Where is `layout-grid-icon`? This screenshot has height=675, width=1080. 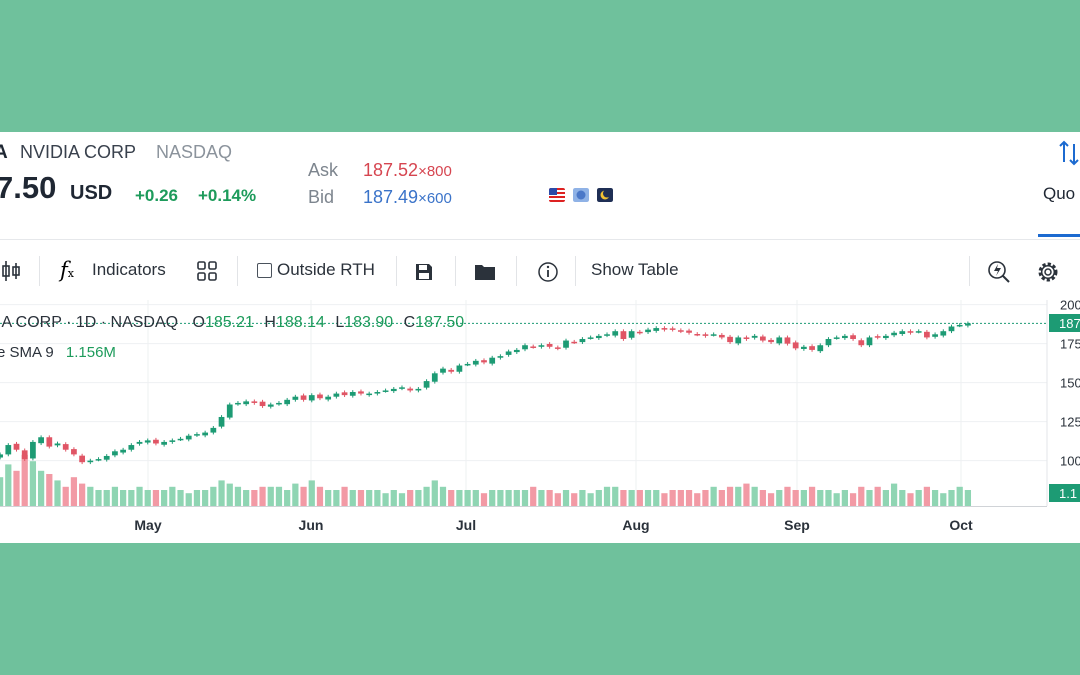 layout-grid-icon is located at coordinates (207, 271).